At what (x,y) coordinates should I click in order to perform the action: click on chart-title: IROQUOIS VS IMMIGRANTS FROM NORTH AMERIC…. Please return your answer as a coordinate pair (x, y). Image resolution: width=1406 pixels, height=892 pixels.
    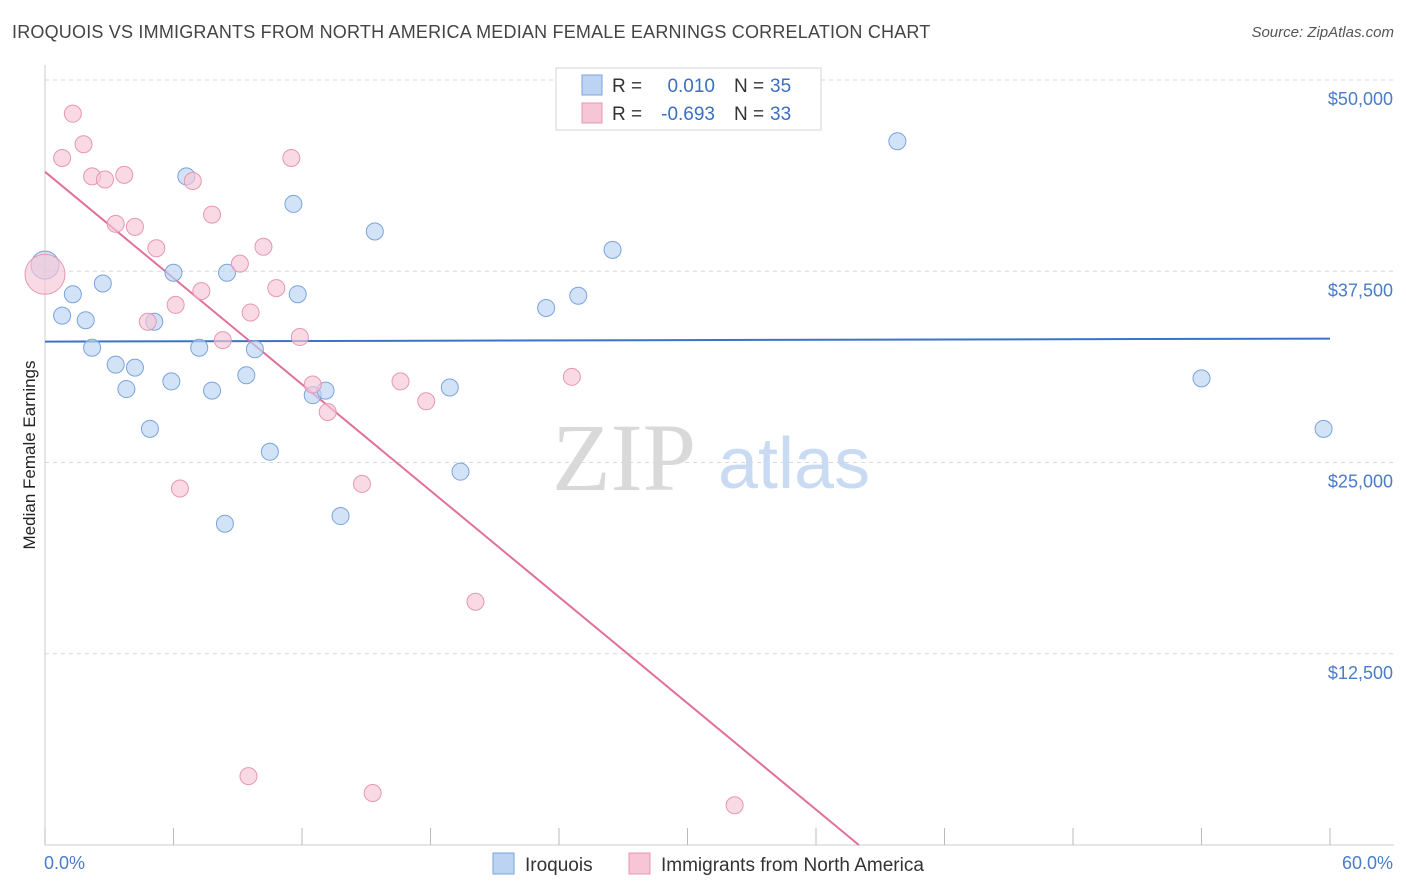
    Looking at the image, I should click on (471, 32).